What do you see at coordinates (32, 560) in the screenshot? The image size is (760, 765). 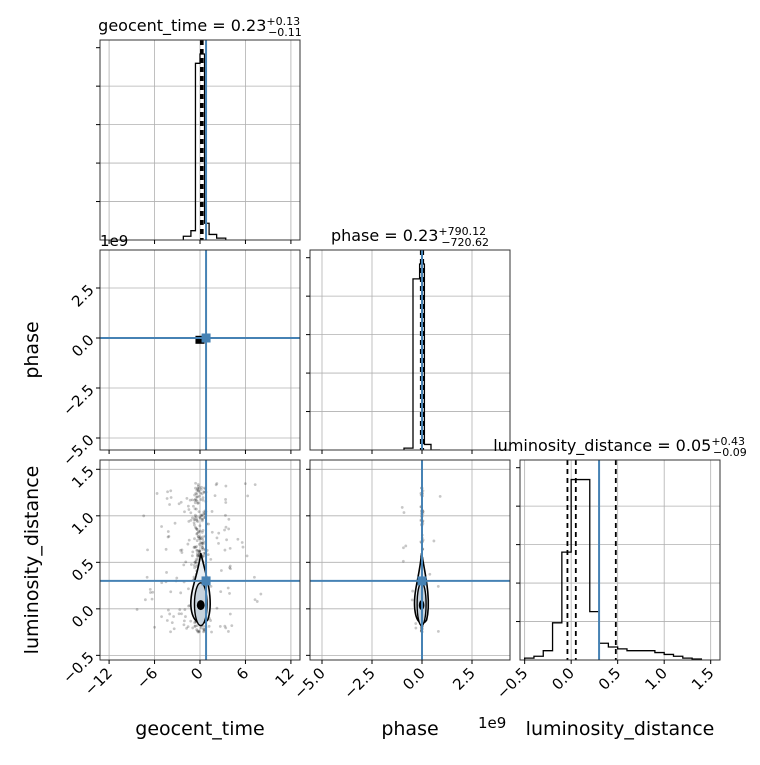 I see `y-axis-label-luminosity_distance: luminosity_distance` at bounding box center [32, 560].